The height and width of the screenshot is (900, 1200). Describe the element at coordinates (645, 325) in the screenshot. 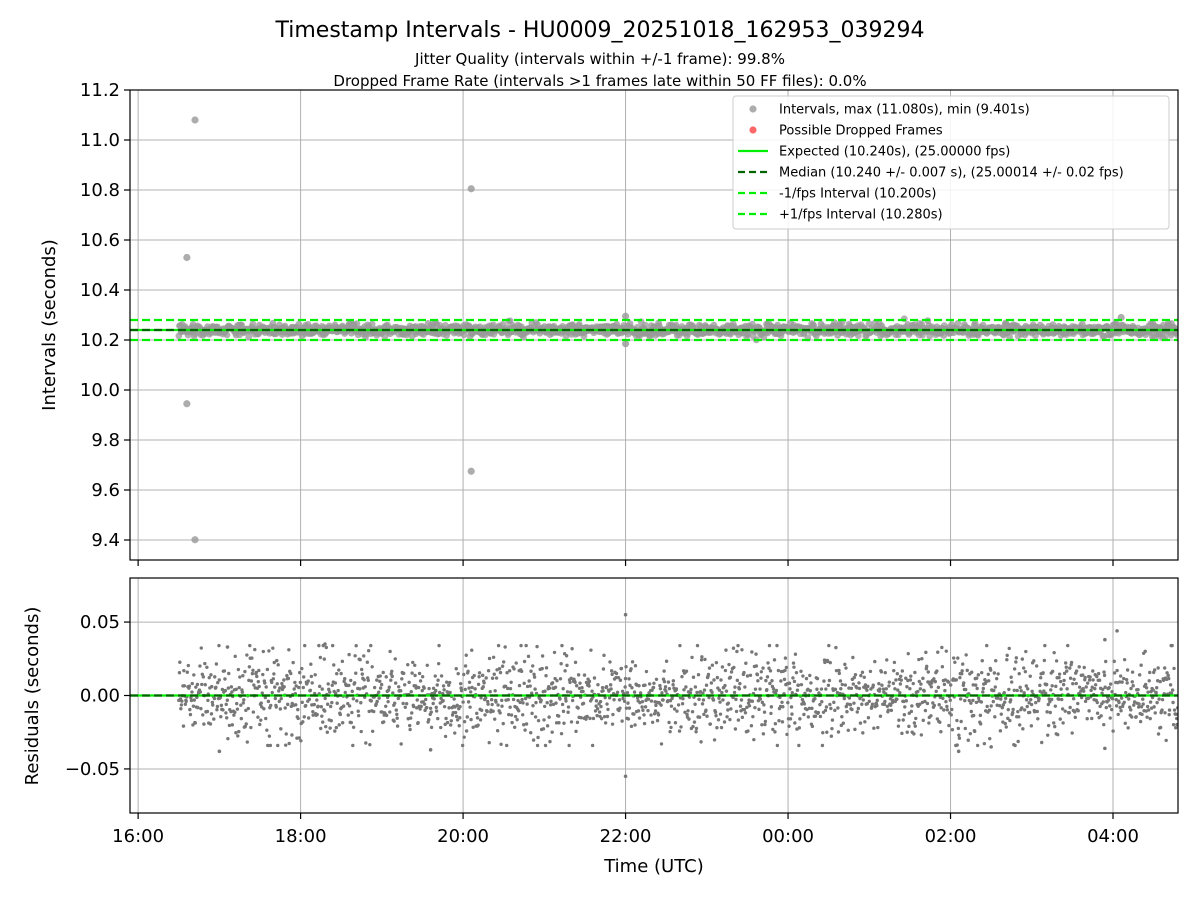

I see `interval-point` at that location.